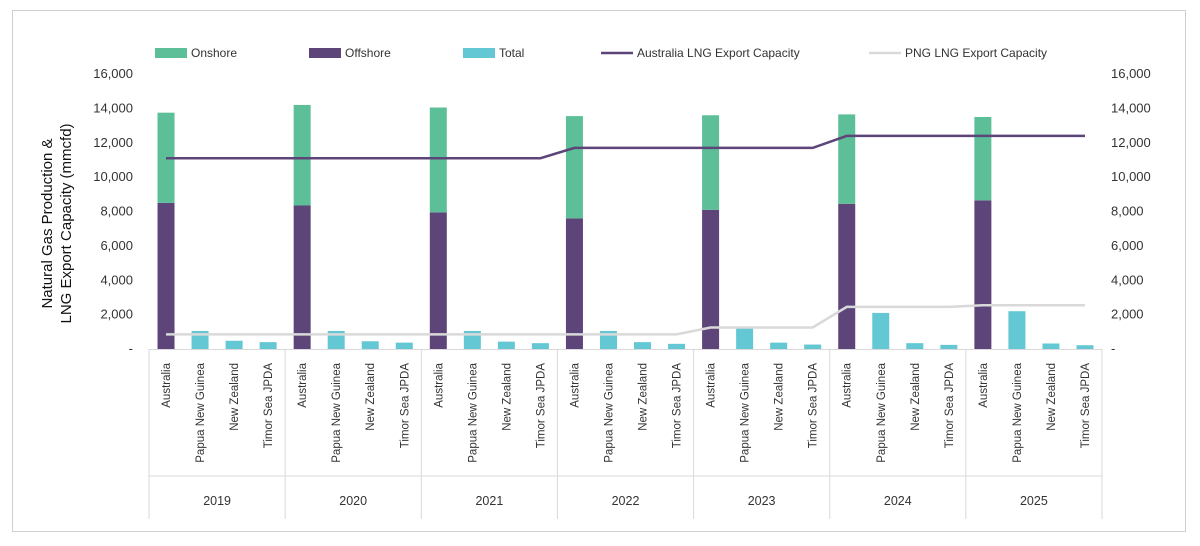 Image resolution: width=1200 pixels, height=546 pixels. I want to click on y-tick-label-left: 14,000, so click(113, 107).